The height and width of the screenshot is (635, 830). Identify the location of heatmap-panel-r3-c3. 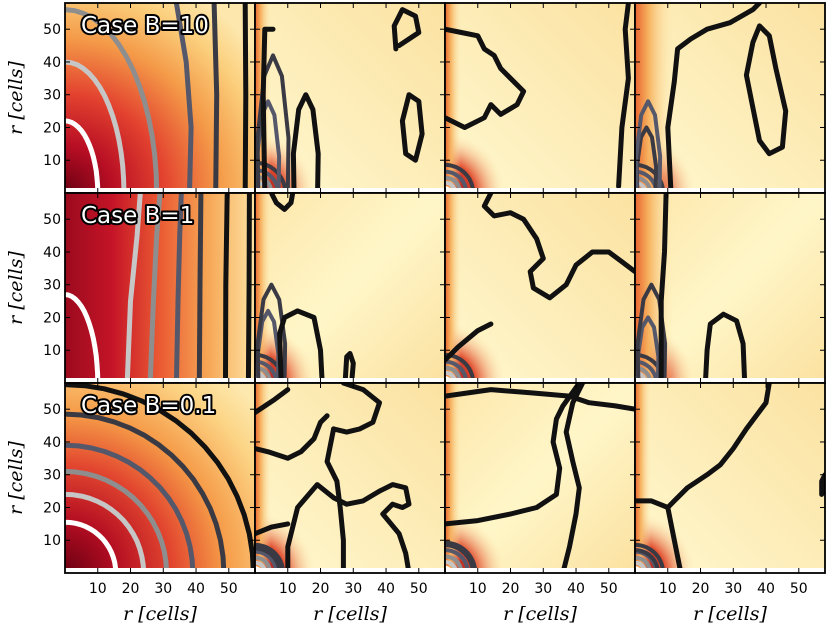
(540, 478).